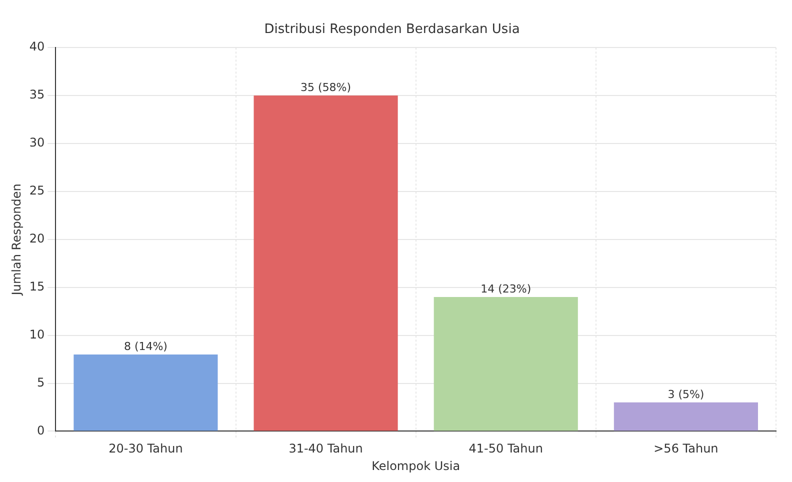  Describe the element at coordinates (37, 286) in the screenshot. I see `y-tick-label: 15` at that location.